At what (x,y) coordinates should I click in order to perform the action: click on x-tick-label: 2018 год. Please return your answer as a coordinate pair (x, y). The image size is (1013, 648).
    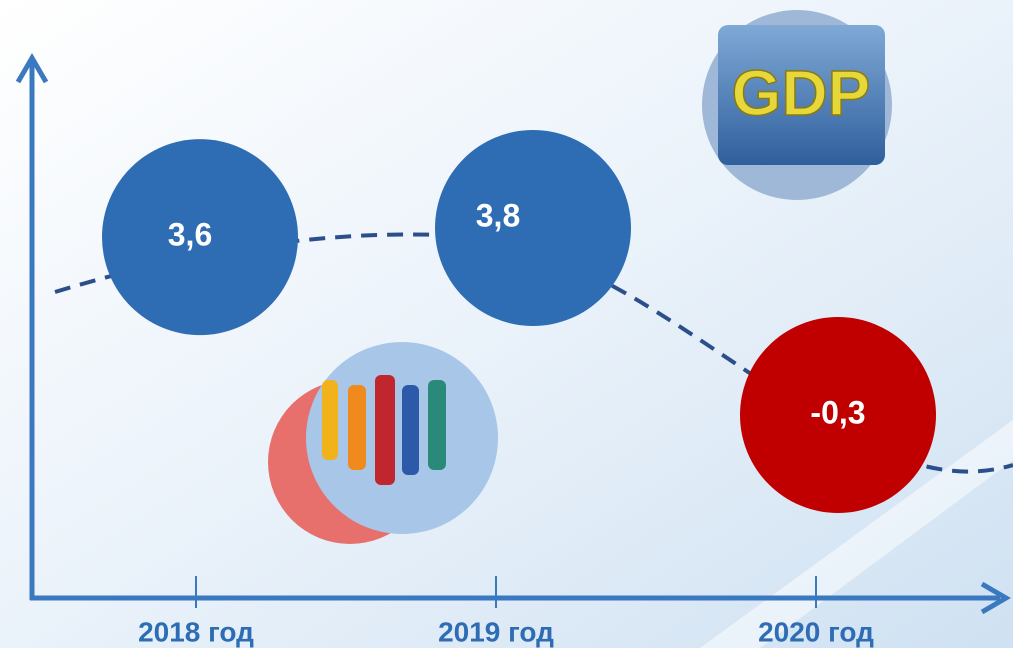
    Looking at the image, I should click on (196, 631).